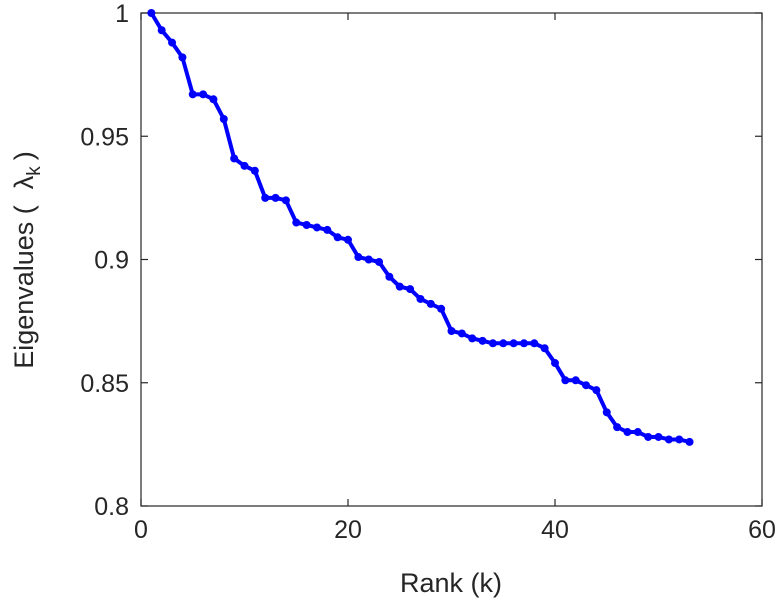  I want to click on y-tick-label: 0.9, so click(111, 261).